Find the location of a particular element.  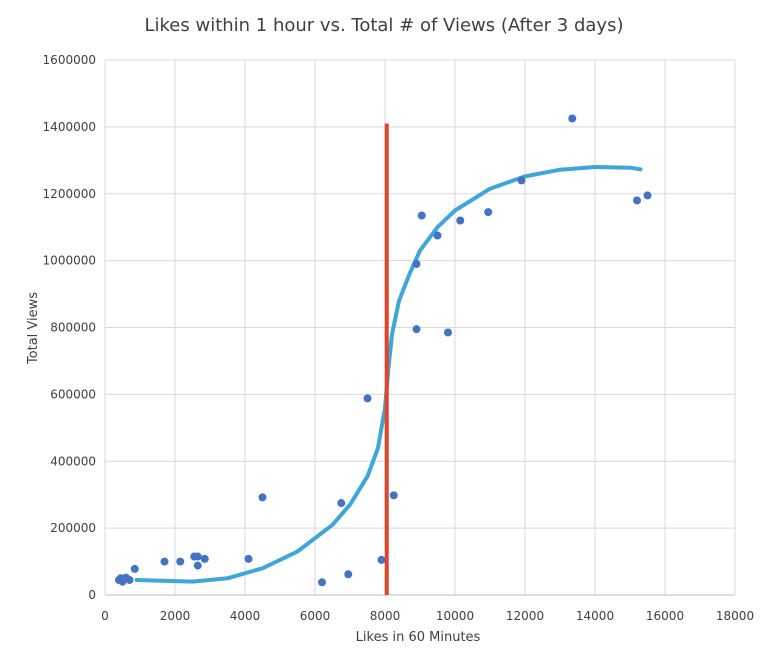

y-axis-title: Total Views is located at coordinates (33, 328).